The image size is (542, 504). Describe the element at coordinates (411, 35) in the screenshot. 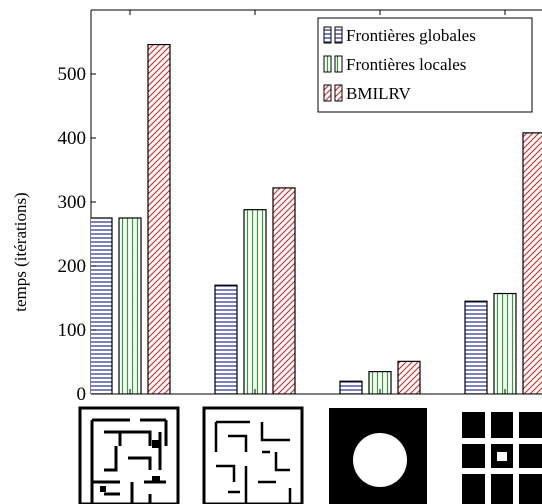

I see `legend-label: Frontières globales` at that location.